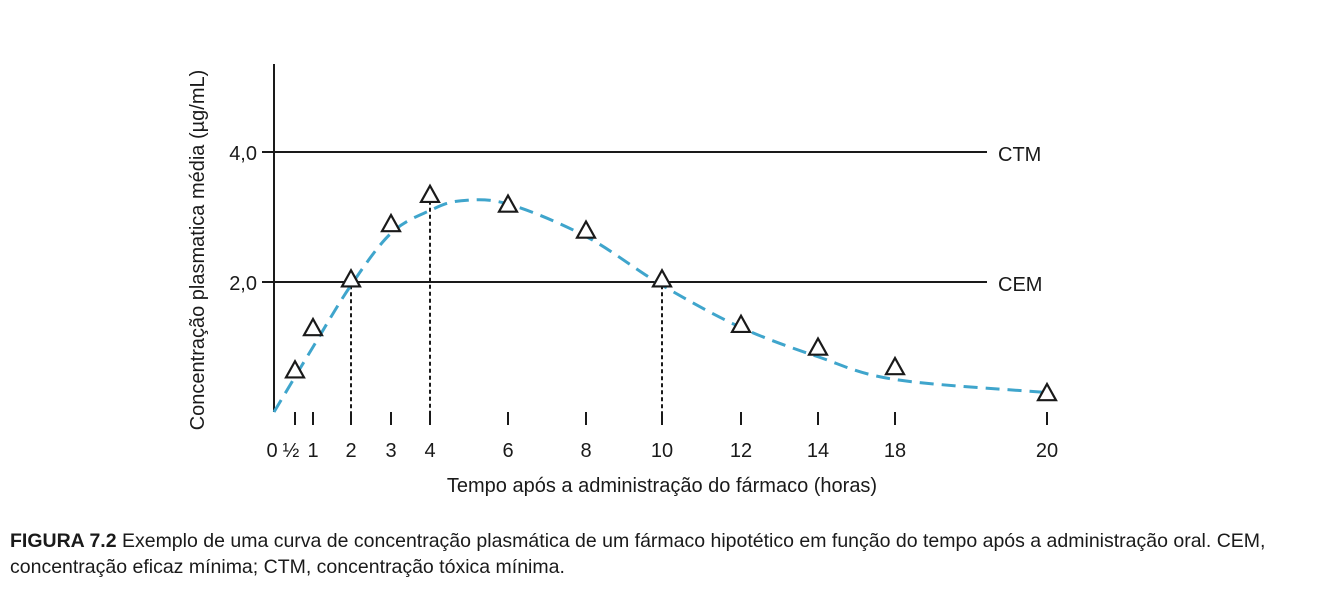  Describe the element at coordinates (243, 154) in the screenshot. I see `y-tick-label: 4,0` at that location.